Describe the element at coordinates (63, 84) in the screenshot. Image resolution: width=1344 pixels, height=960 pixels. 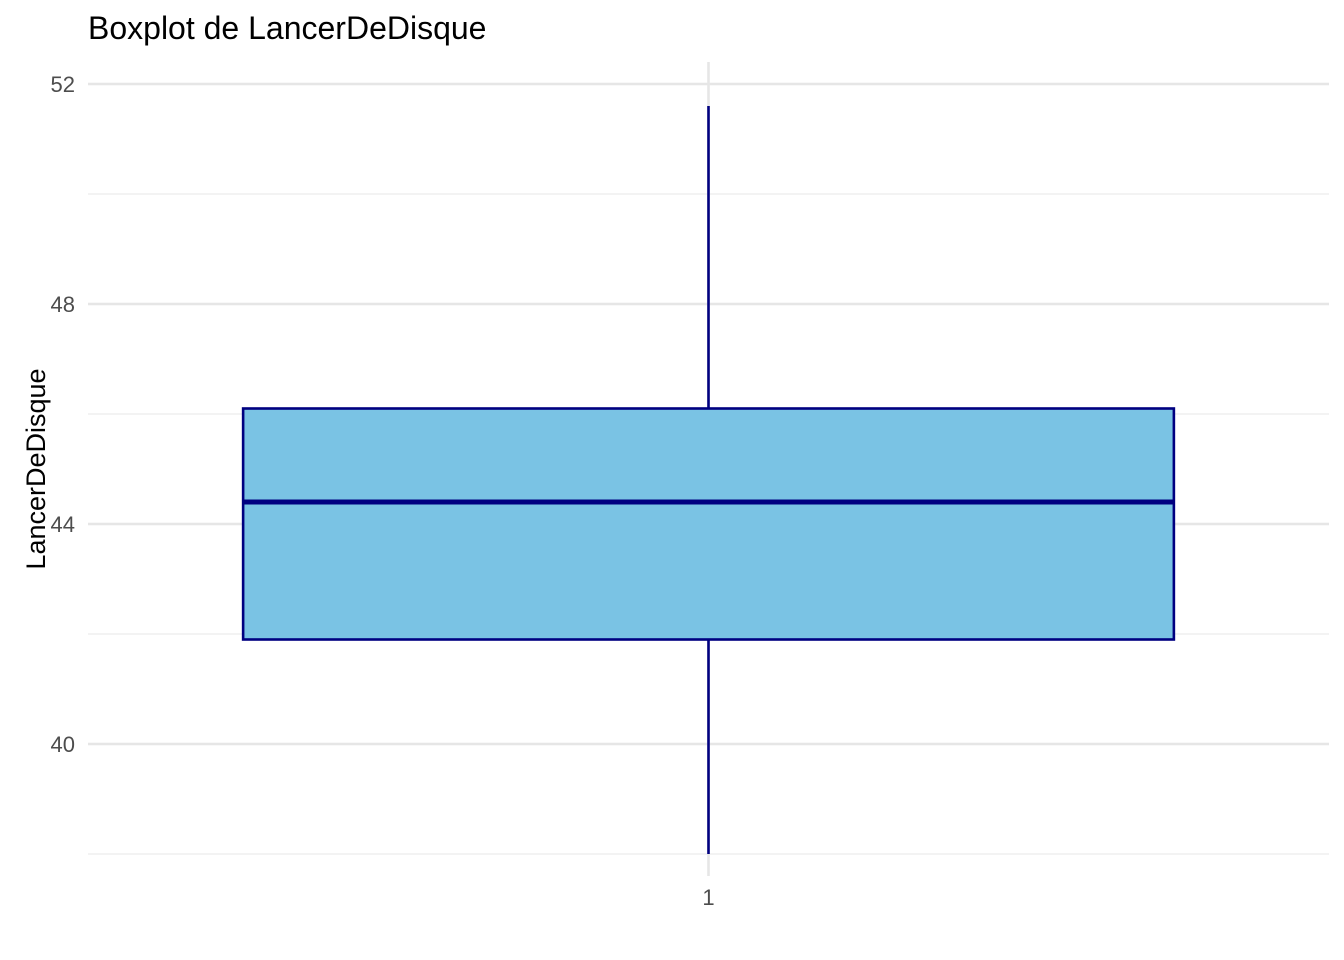
I see `y-tick-label: 52` at that location.